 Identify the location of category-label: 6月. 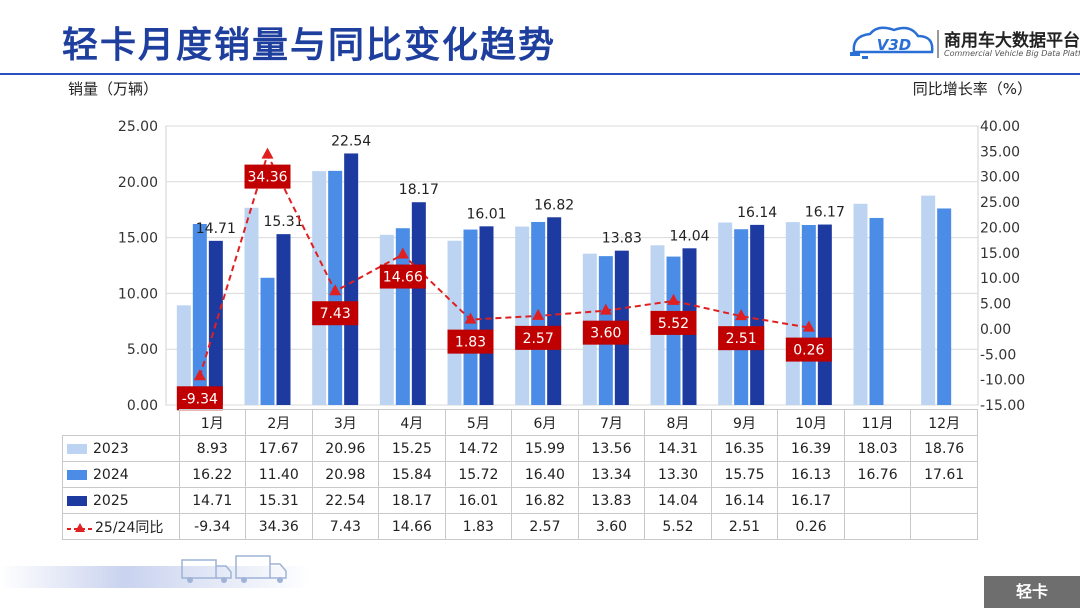
(545, 422).